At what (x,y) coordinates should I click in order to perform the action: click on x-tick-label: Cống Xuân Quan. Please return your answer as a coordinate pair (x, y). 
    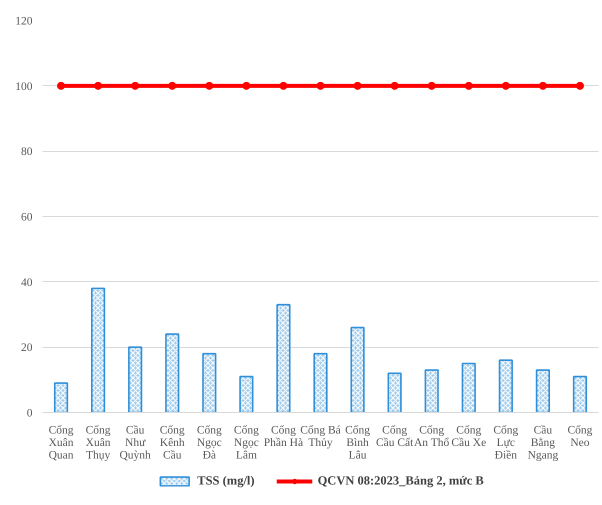
    Looking at the image, I should click on (61, 443).